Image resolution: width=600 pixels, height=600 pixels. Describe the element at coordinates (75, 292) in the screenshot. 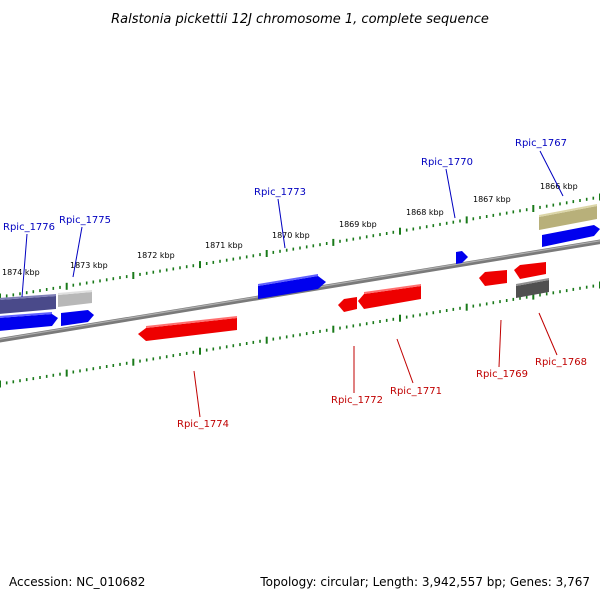

I see `gene-rpic-1775-top` at that location.